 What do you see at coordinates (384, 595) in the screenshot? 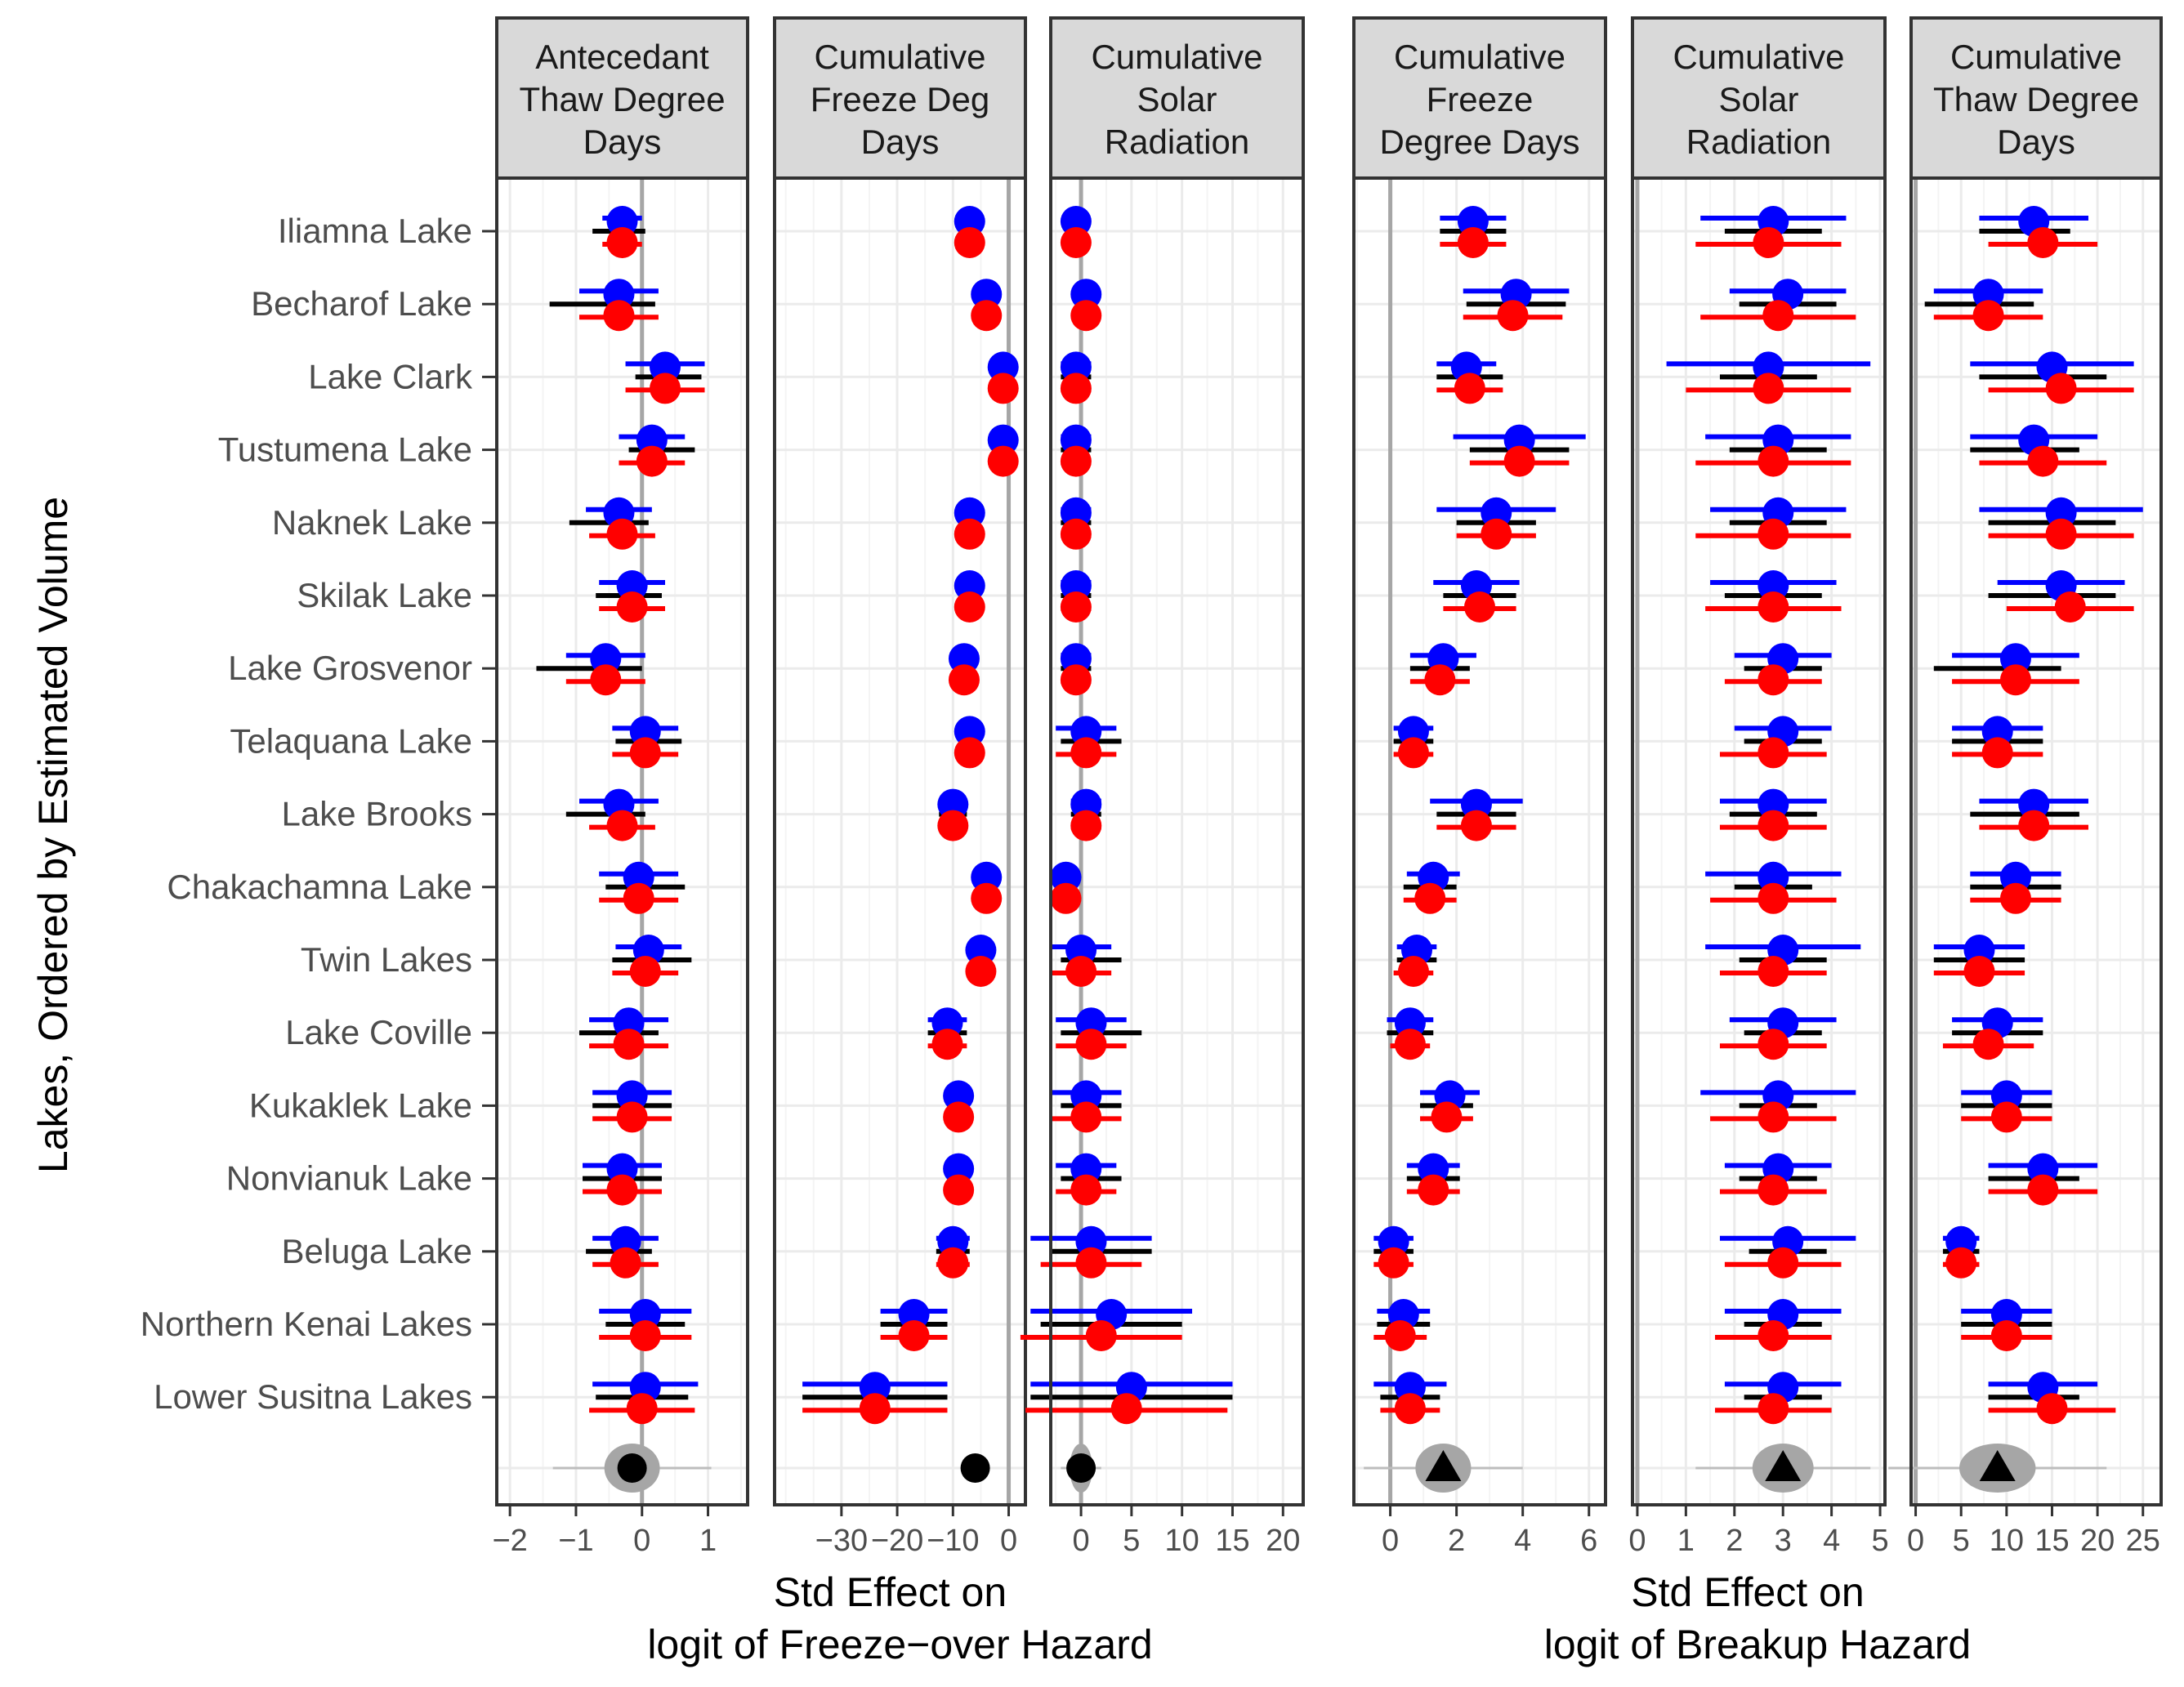
I see `lake-label-5: Skilak Lake` at bounding box center [384, 595].